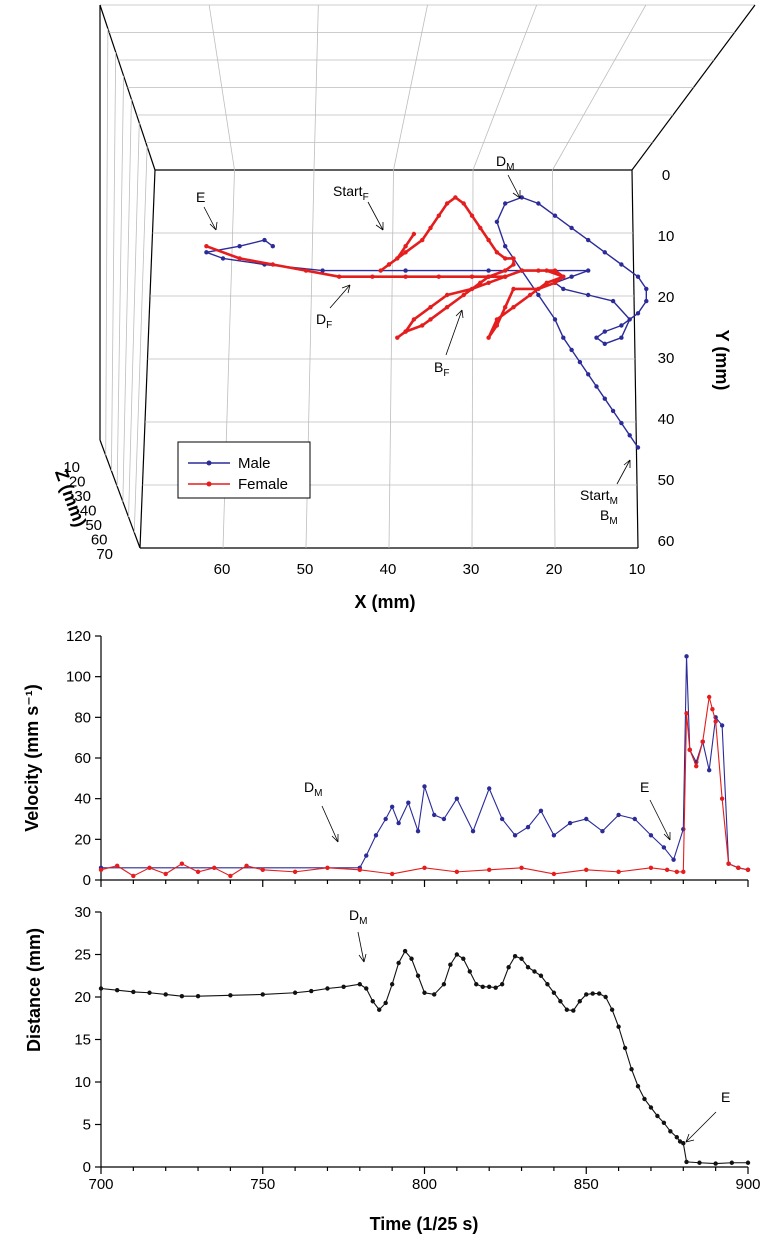 The width and height of the screenshot is (773, 1237). What do you see at coordinates (100, 1184) in the screenshot?
I see `x-tick-label: 700` at bounding box center [100, 1184].